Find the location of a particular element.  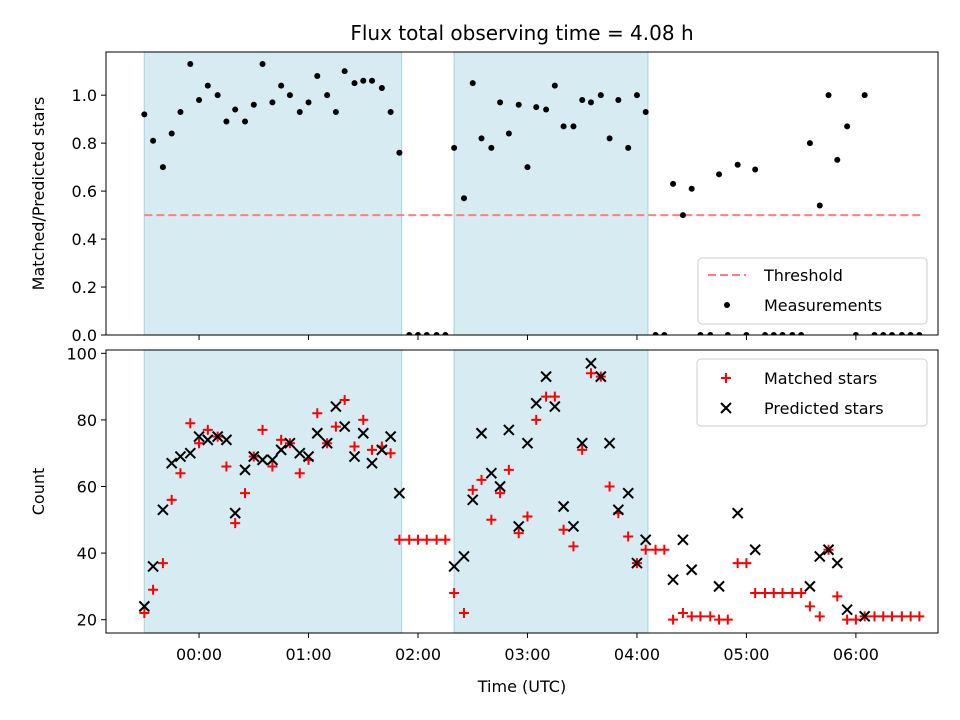

legend-measurement-swatch is located at coordinates (727, 305).